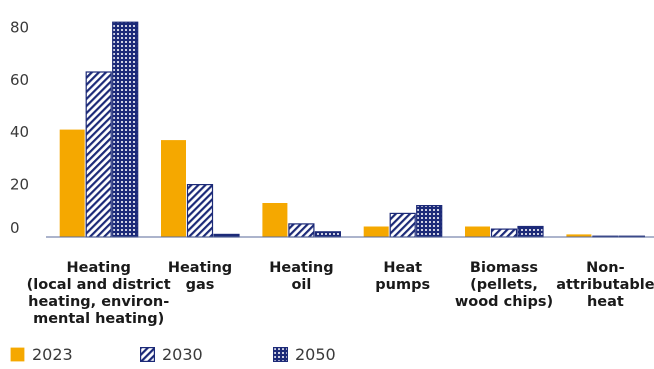  What do you see at coordinates (301, 276) in the screenshot?
I see `category-label-2: Heating oil` at bounding box center [301, 276].